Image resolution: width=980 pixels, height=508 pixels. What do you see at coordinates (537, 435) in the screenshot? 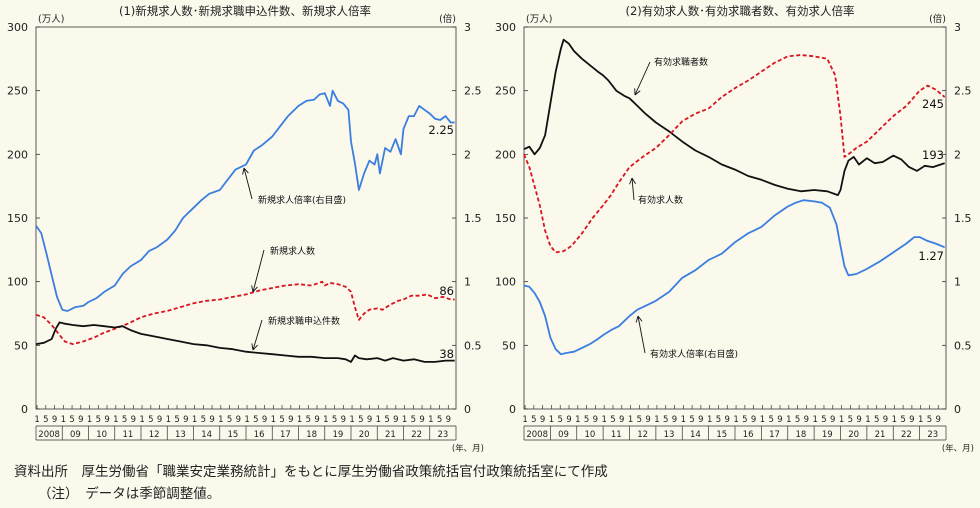
I see `x-year-label: 2008` at bounding box center [537, 435].